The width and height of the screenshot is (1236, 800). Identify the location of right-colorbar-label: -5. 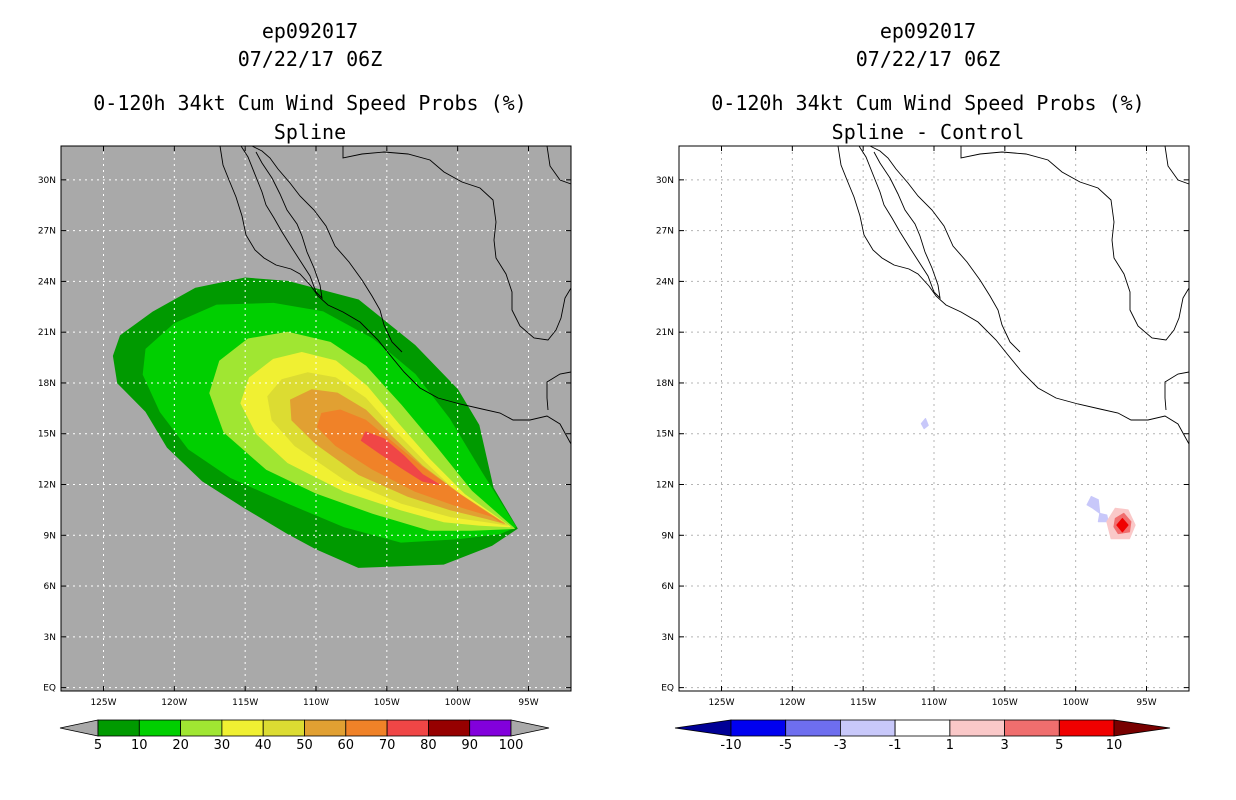
(785, 745).